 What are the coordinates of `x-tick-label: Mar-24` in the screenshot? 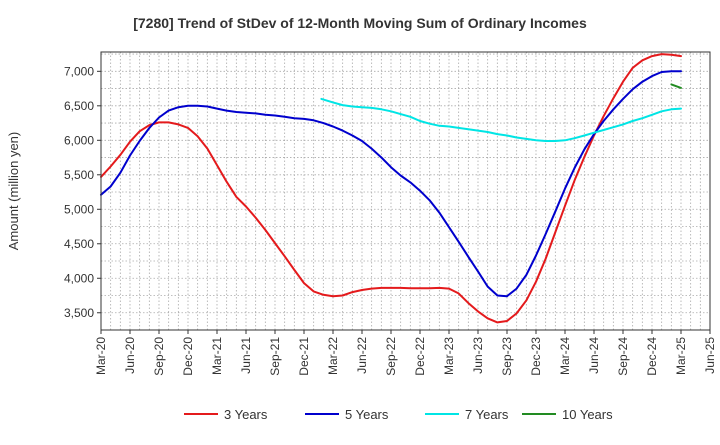 It's located at (565, 356).